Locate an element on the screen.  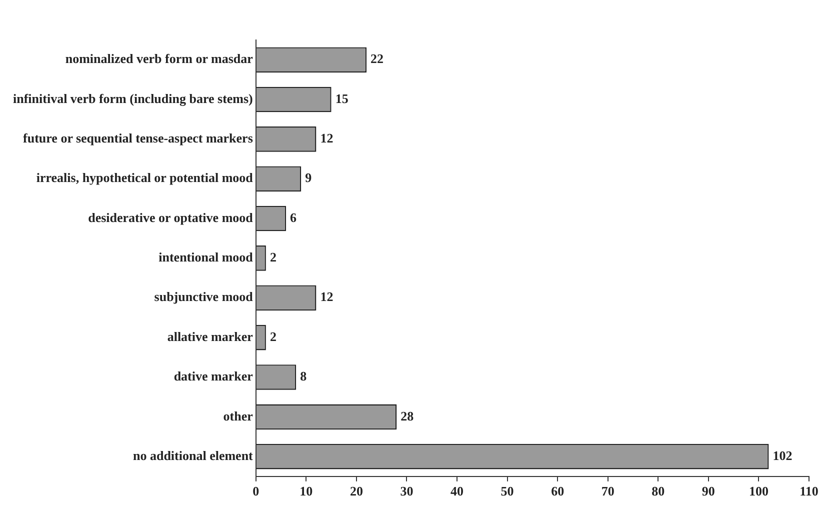
data-label: 15 is located at coordinates (342, 98).